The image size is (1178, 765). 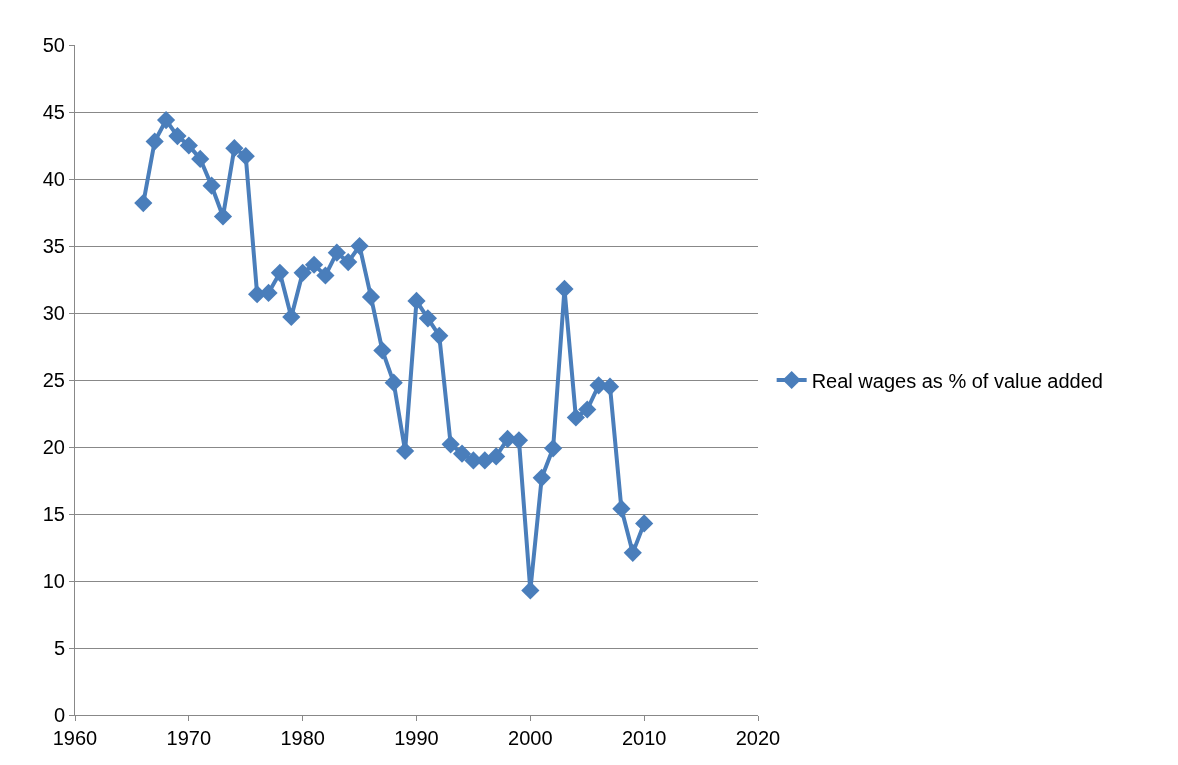 What do you see at coordinates (53, 514) in the screenshot?
I see `y-tick-label: 15` at bounding box center [53, 514].